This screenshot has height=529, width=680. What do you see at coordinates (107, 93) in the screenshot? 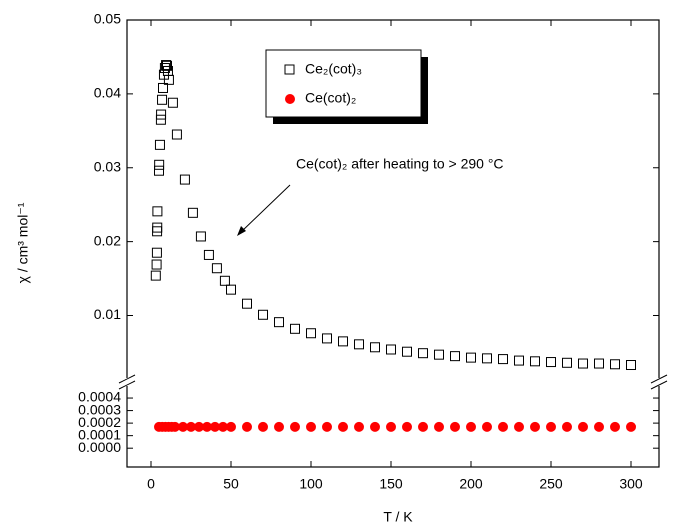
I see `y-tick-label: 0.04` at bounding box center [107, 93].